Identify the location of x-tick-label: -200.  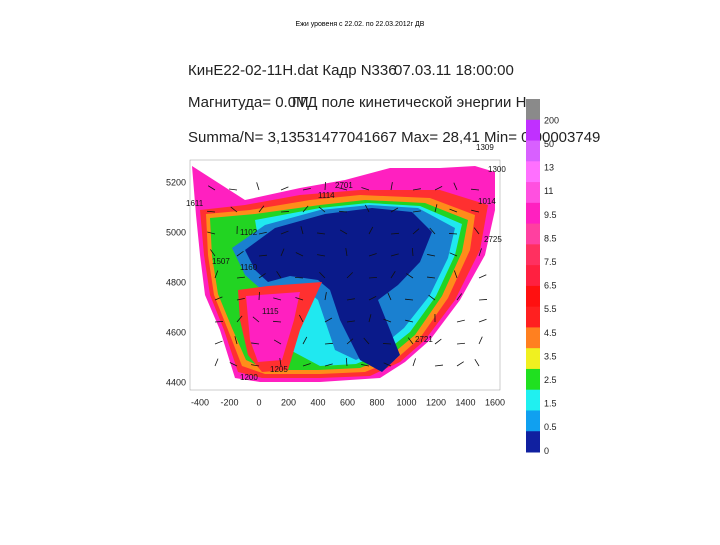
(229, 402).